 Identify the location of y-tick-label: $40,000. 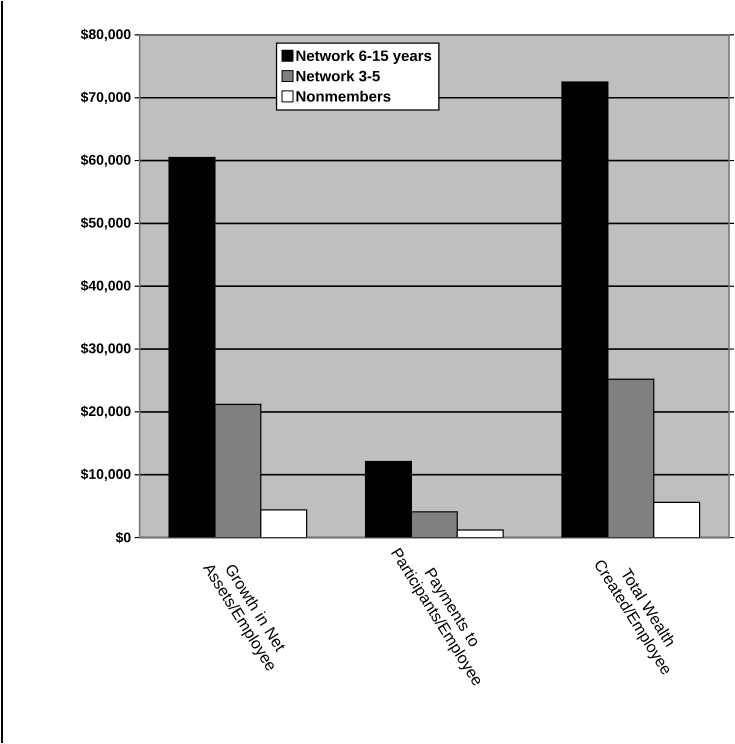
(106, 286).